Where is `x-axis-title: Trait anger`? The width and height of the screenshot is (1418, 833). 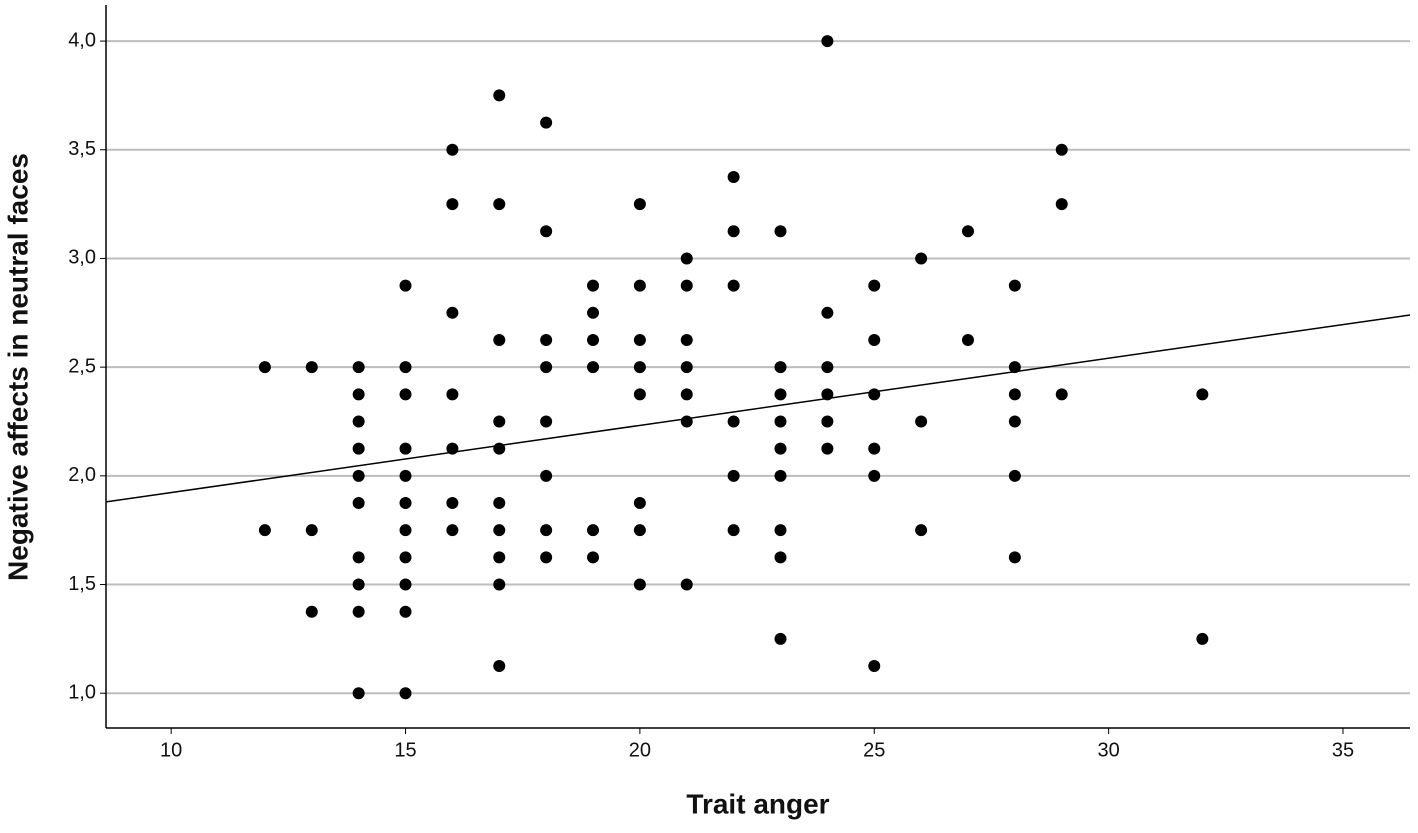 x-axis-title: Trait anger is located at coordinates (757, 803).